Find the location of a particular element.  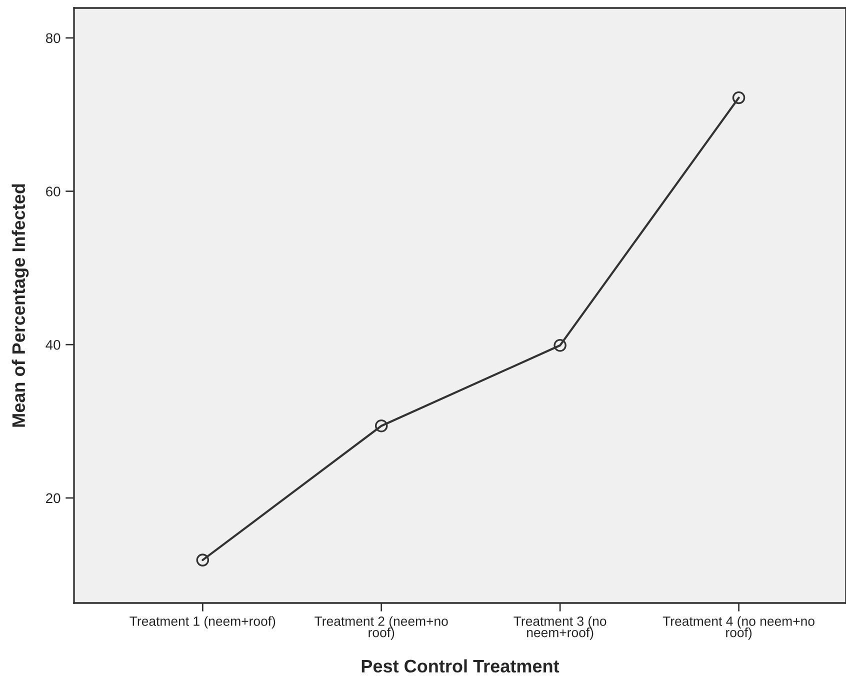

x-axis-title: Pest Control Treatment is located at coordinates (461, 666).